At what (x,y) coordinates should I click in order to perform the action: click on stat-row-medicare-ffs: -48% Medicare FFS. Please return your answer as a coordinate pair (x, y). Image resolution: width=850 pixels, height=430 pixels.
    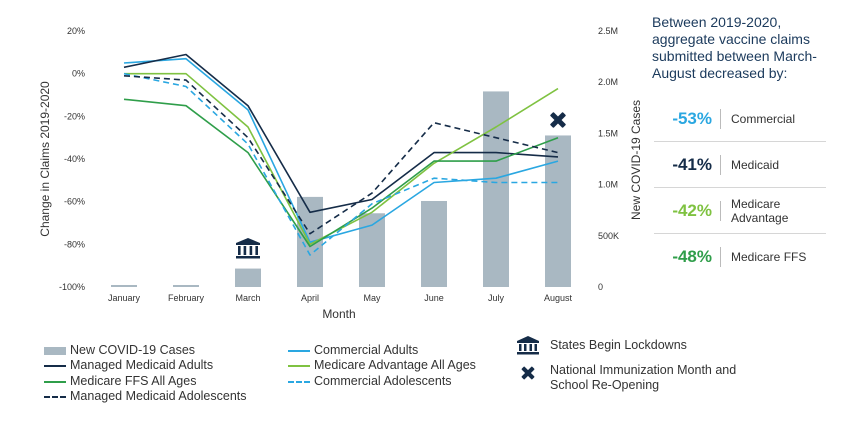
    Looking at the image, I should click on (740, 256).